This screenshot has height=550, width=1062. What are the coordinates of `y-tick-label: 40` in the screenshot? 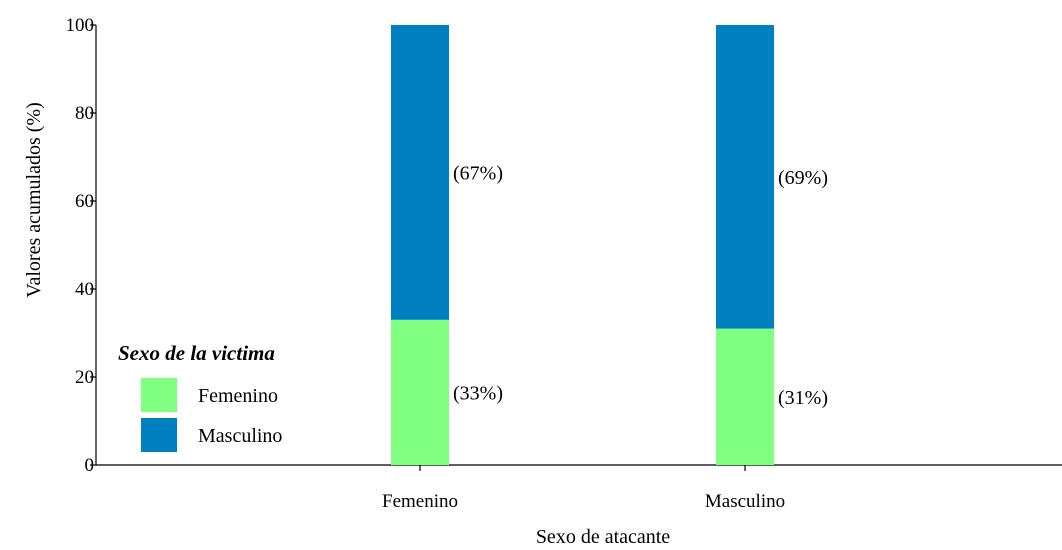 It's located at (84, 289).